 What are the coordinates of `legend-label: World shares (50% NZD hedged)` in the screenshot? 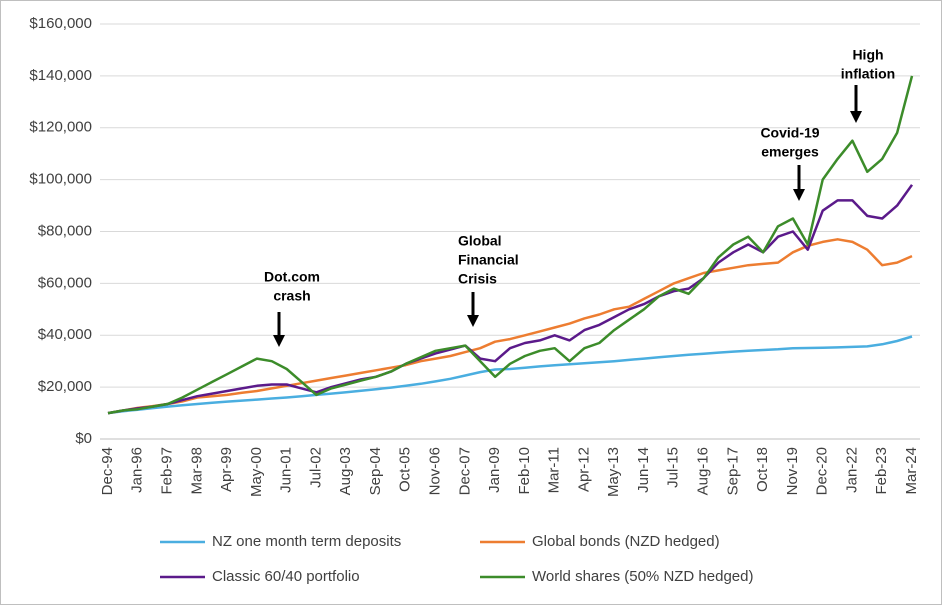 It's located at (642, 576).